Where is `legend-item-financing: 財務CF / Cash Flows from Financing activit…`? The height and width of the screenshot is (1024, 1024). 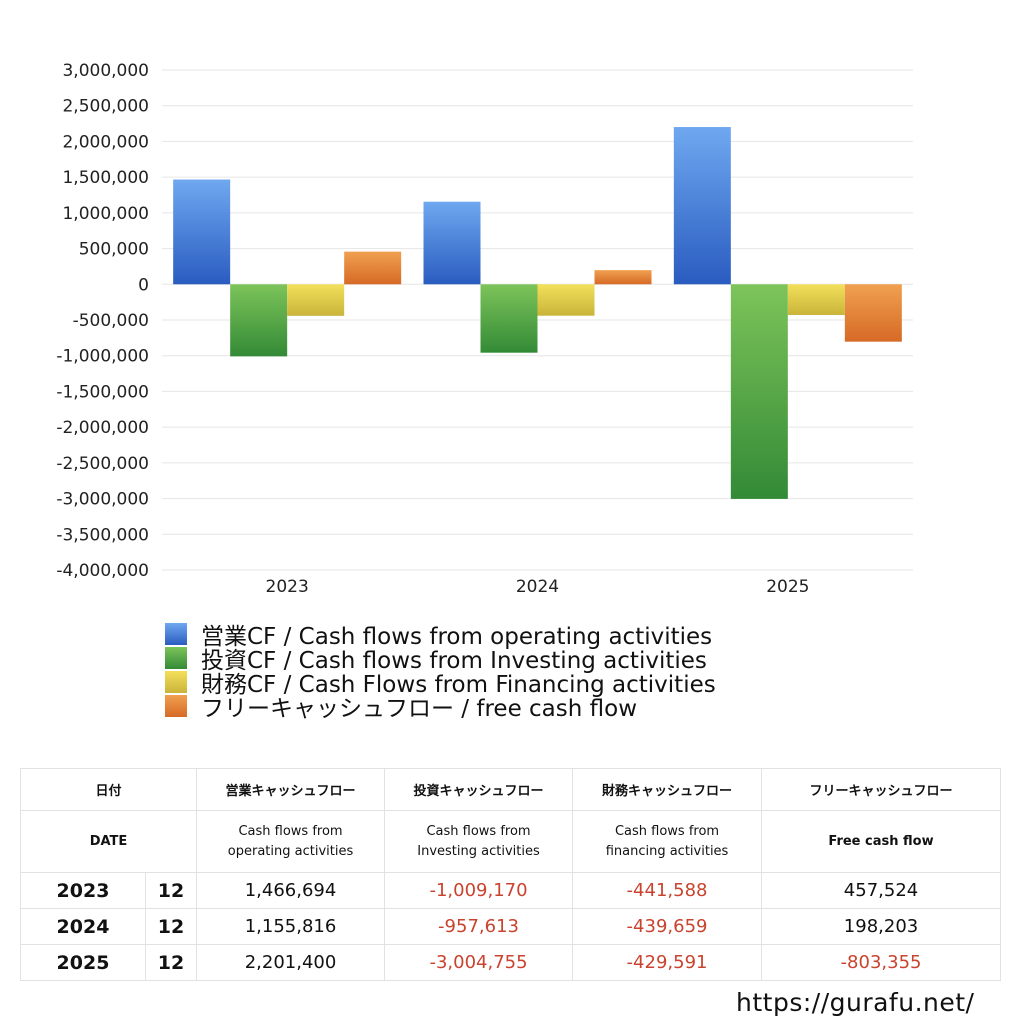 legend-item-financing: 財務CF / Cash Flows from Financing activit… is located at coordinates (440, 684).